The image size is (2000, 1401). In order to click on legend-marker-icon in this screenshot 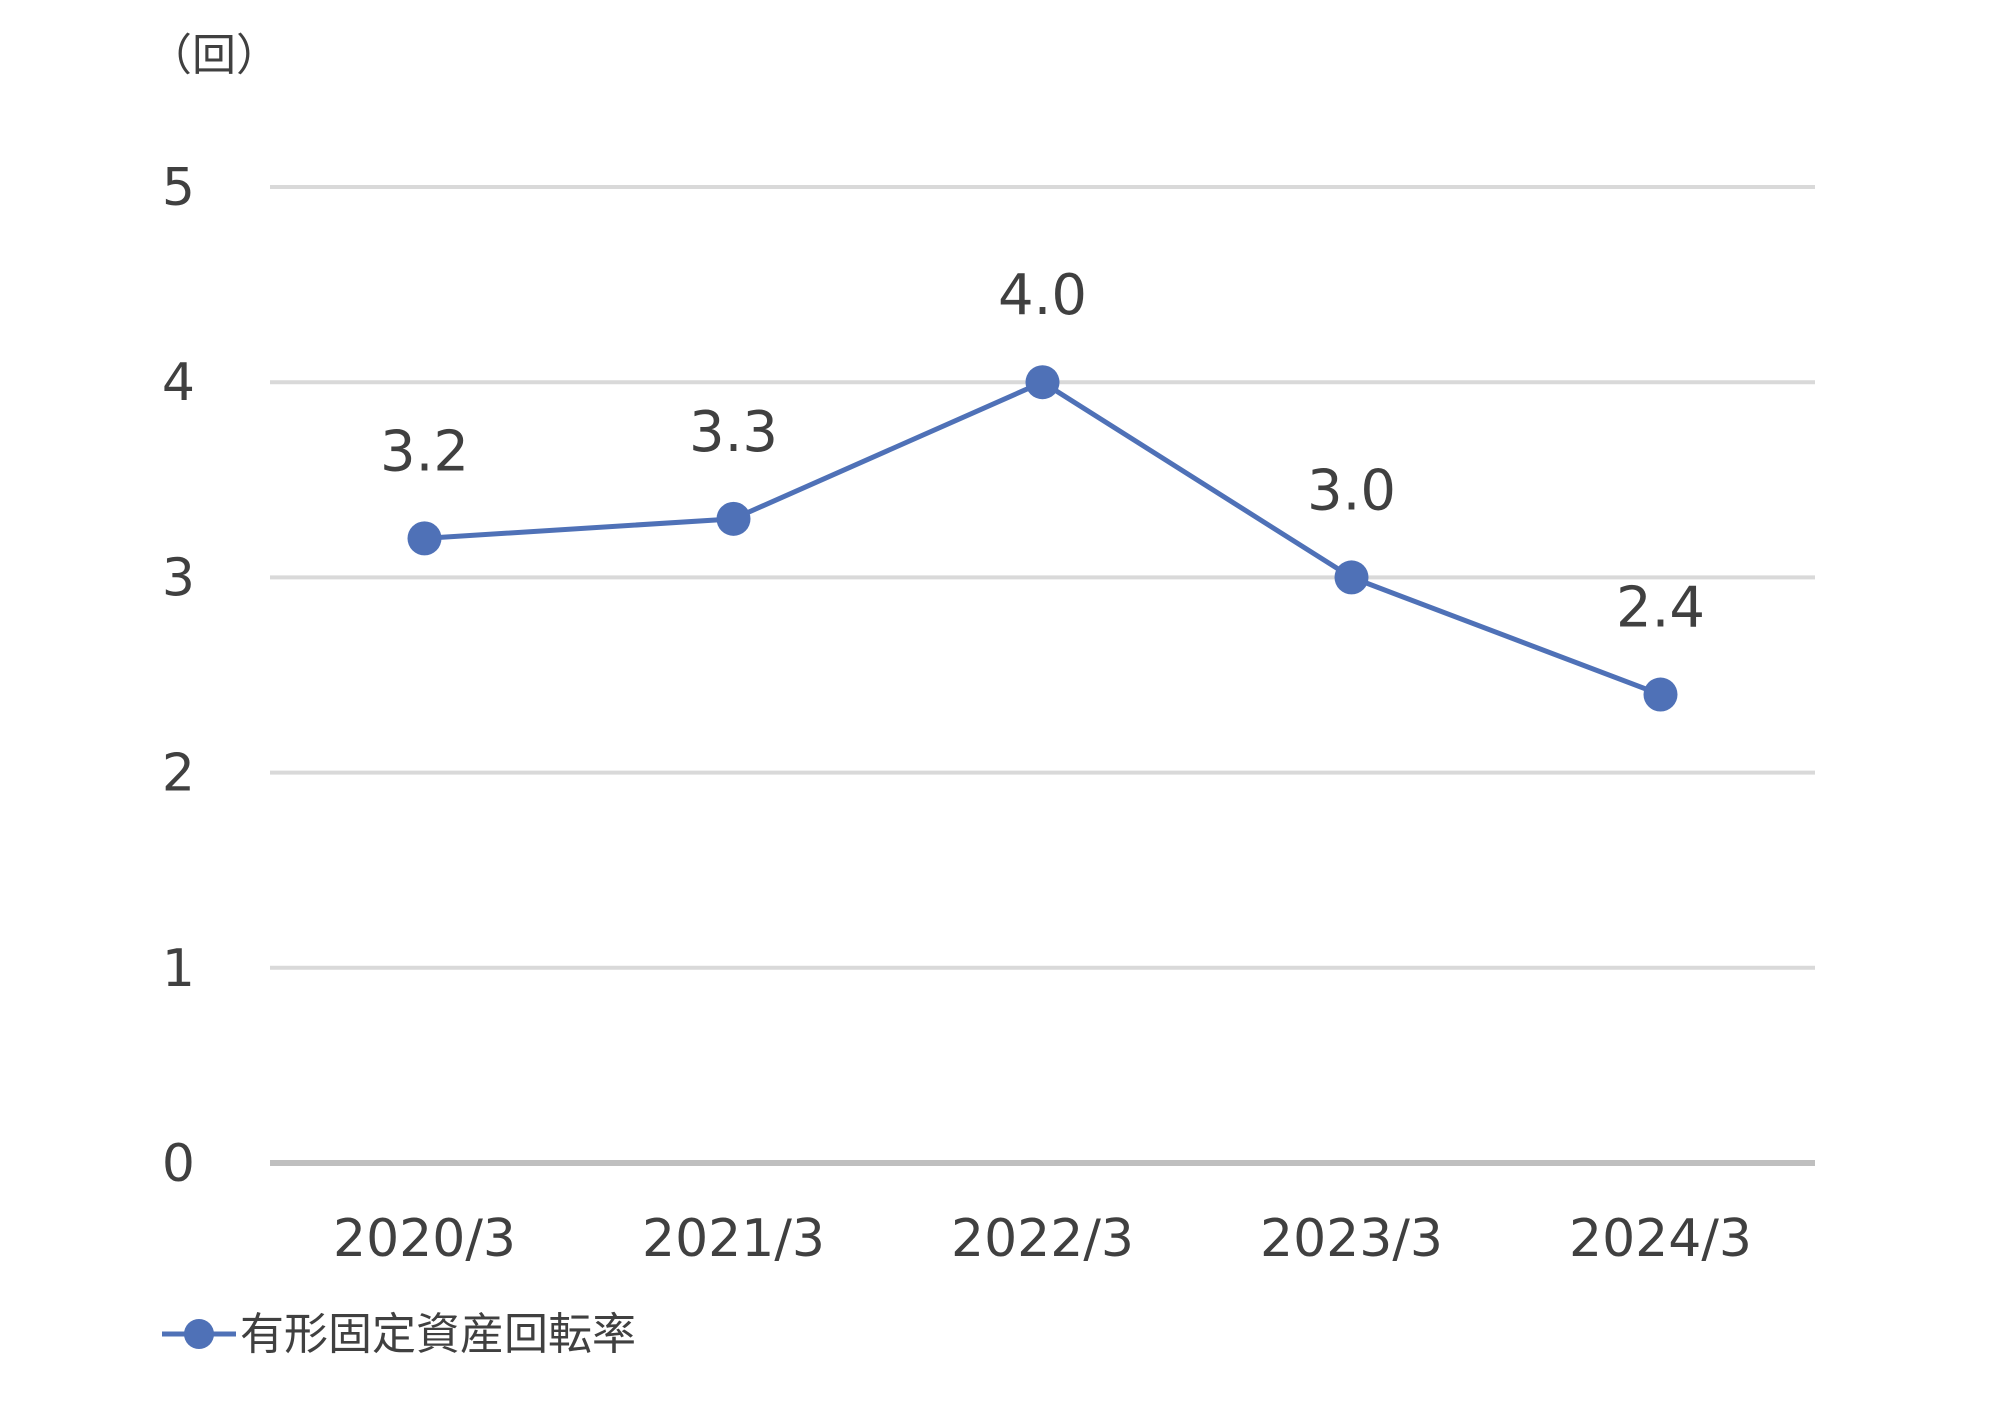, I will do `click(199, 1334)`.